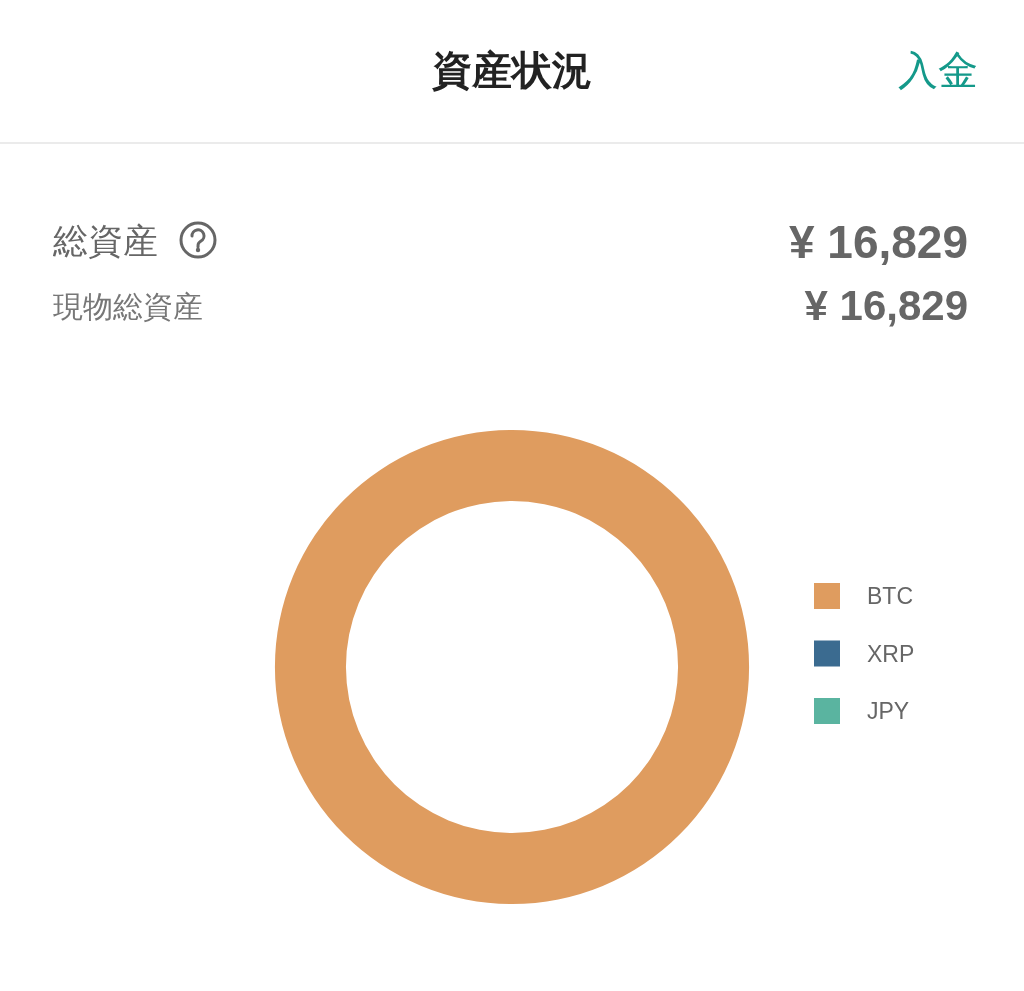 This screenshot has height=991, width=1024. Describe the element at coordinates (938, 70) in the screenshot. I see `text: 入金` at that location.